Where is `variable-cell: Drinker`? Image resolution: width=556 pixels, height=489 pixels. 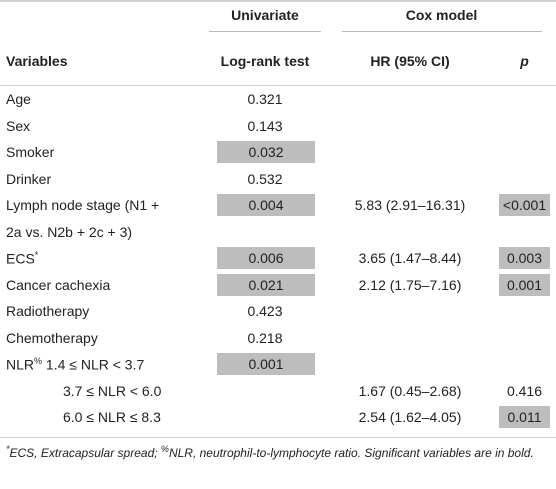 variable-cell: Drinker is located at coordinates (29, 178).